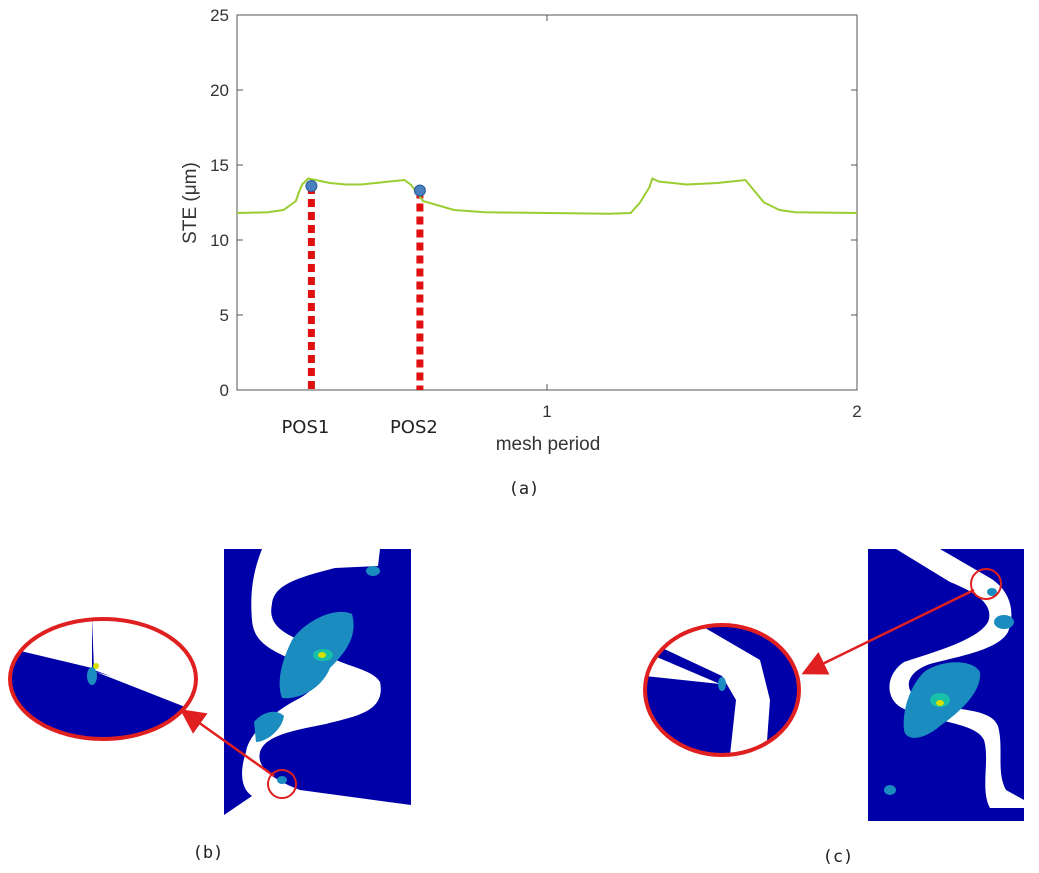  Describe the element at coordinates (190, 203) in the screenshot. I see `y-axis-label: STE (μm)` at that location.